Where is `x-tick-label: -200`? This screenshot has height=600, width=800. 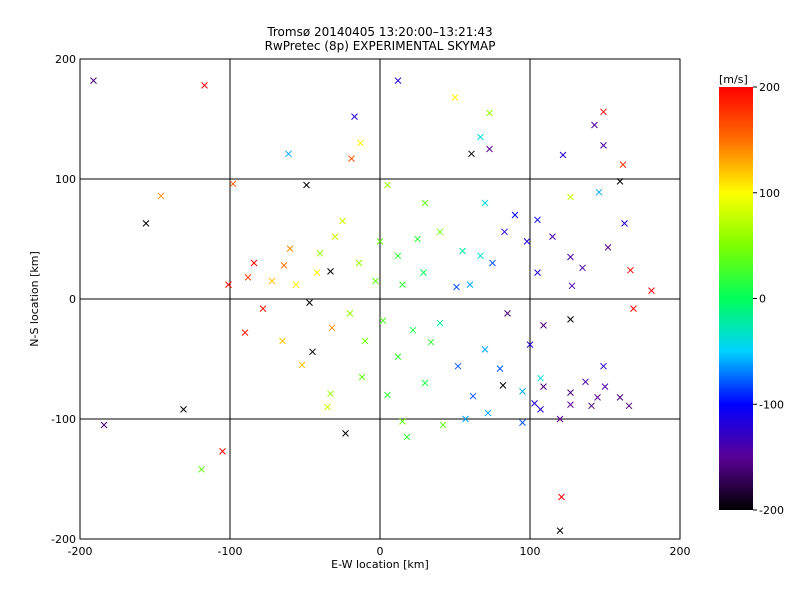
x-tick-label: -200 is located at coordinates (80, 551).